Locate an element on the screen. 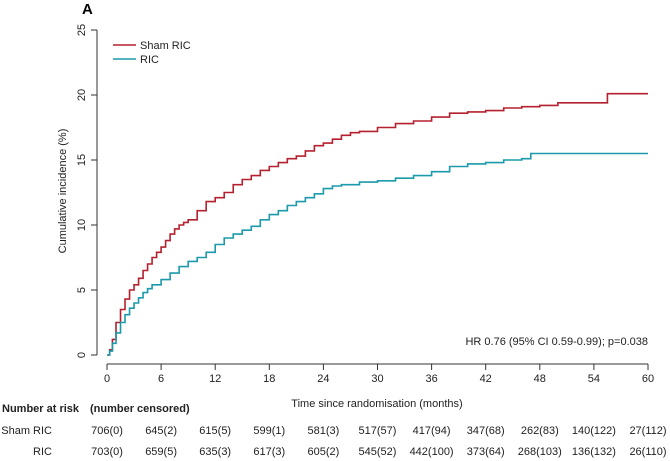 The width and height of the screenshot is (670, 461). x-tick-label-30: 30 is located at coordinates (377, 379).